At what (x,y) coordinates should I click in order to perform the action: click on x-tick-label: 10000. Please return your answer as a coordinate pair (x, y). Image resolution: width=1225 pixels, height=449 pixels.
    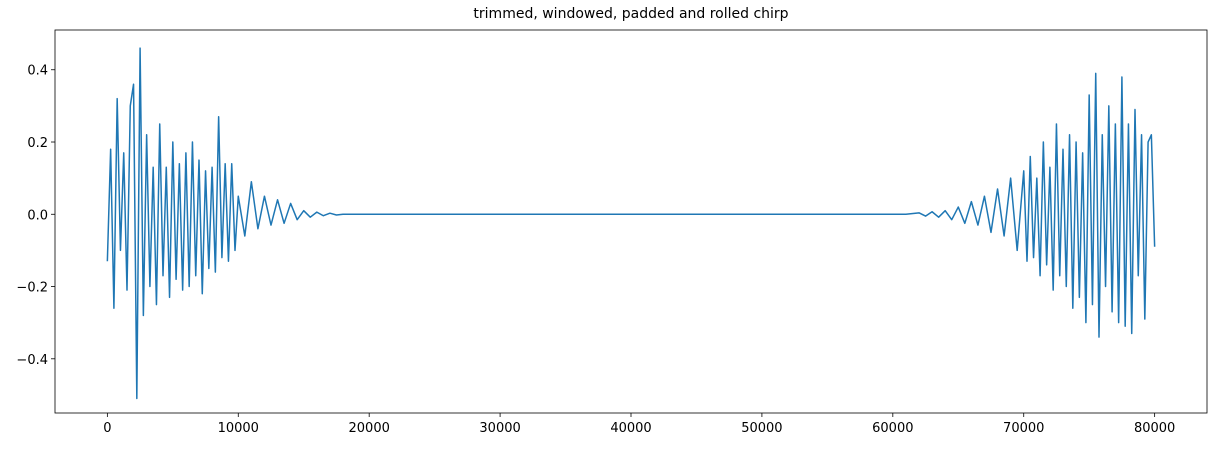
    Looking at the image, I should click on (238, 428).